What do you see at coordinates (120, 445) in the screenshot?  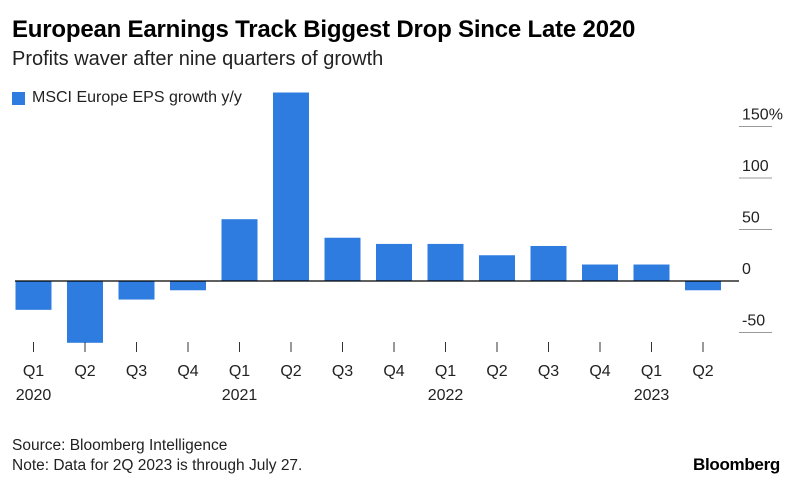 I see `source-note: Source: Bloomberg Intelligence` at bounding box center [120, 445].